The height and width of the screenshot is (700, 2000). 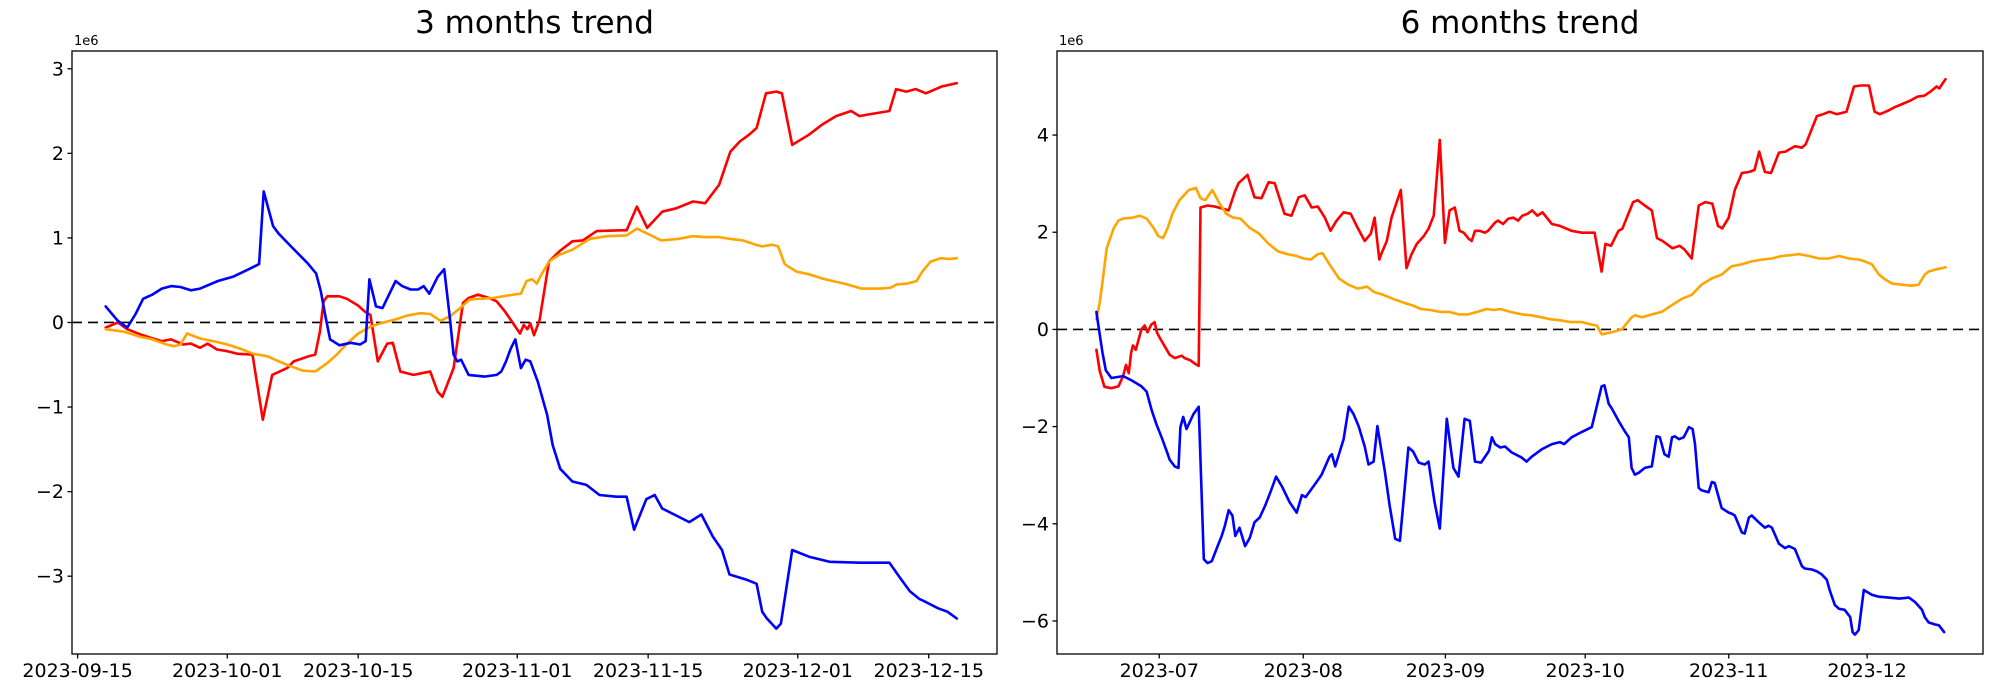 What do you see at coordinates (517, 671) in the screenshot?
I see `x-tick-label: 2023-11-01` at bounding box center [517, 671].